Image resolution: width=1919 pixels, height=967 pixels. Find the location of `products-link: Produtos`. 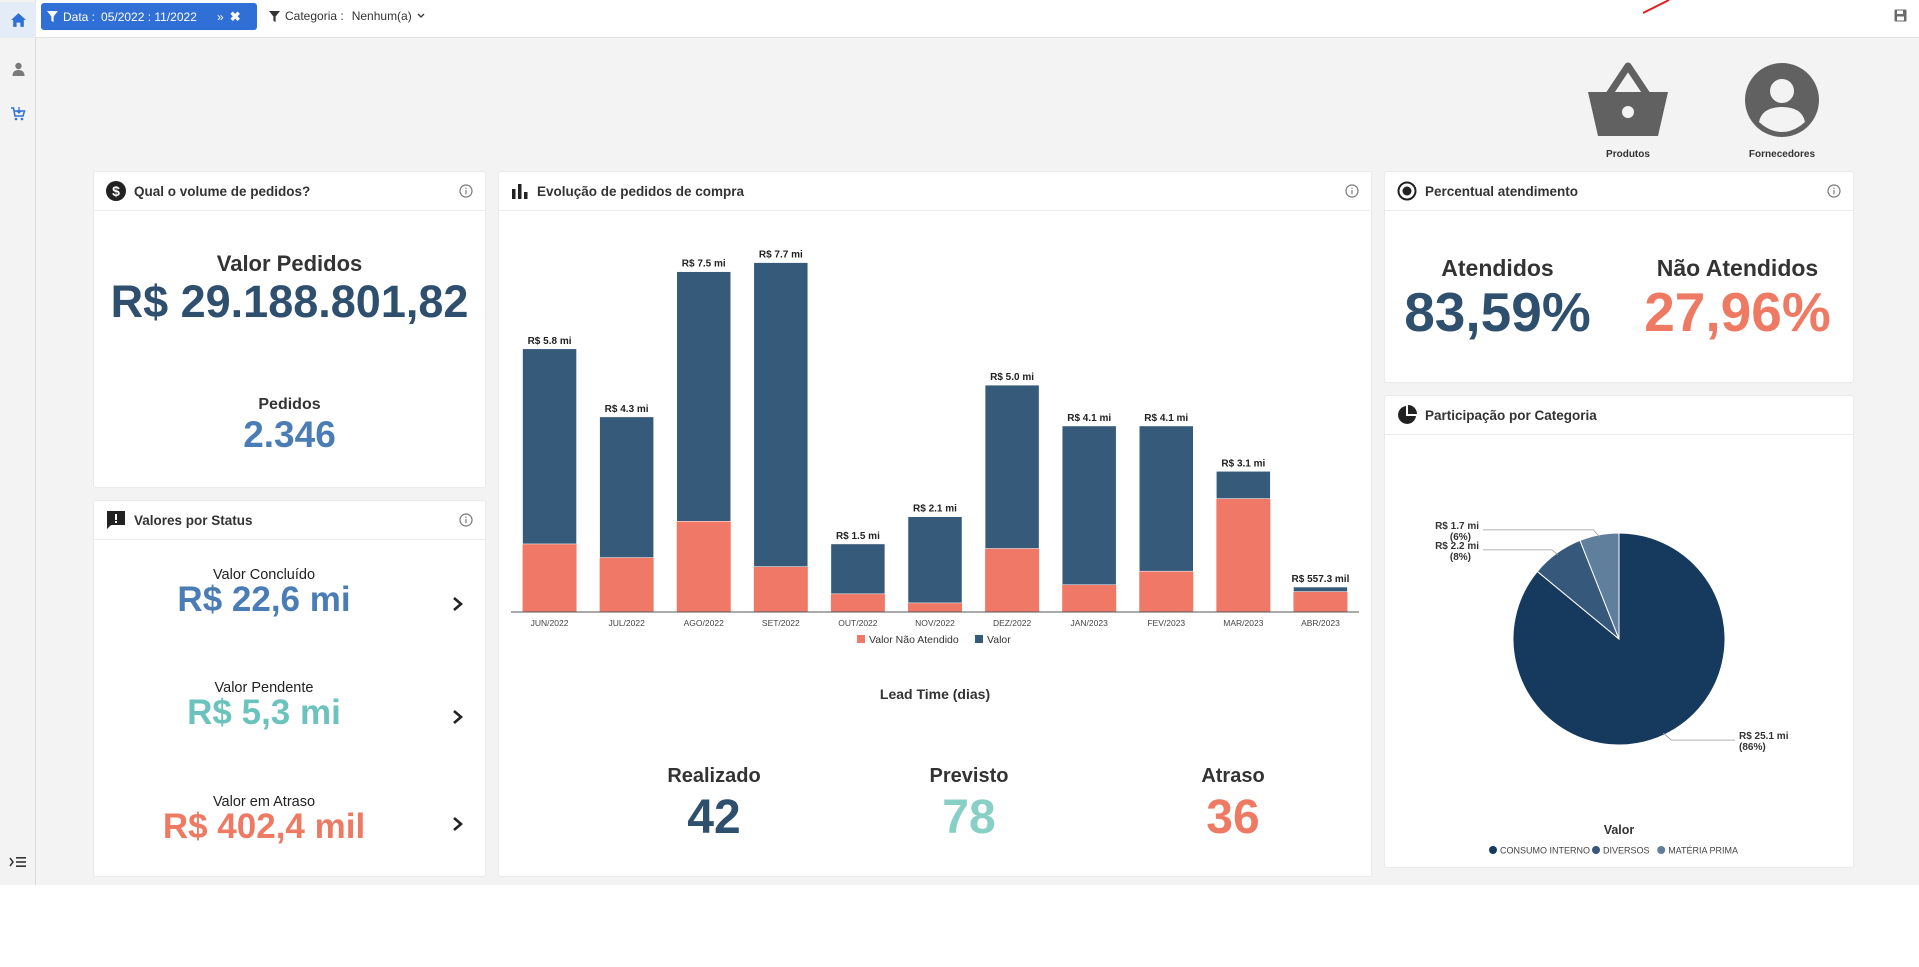

products-link: Produtos is located at coordinates (1628, 111).